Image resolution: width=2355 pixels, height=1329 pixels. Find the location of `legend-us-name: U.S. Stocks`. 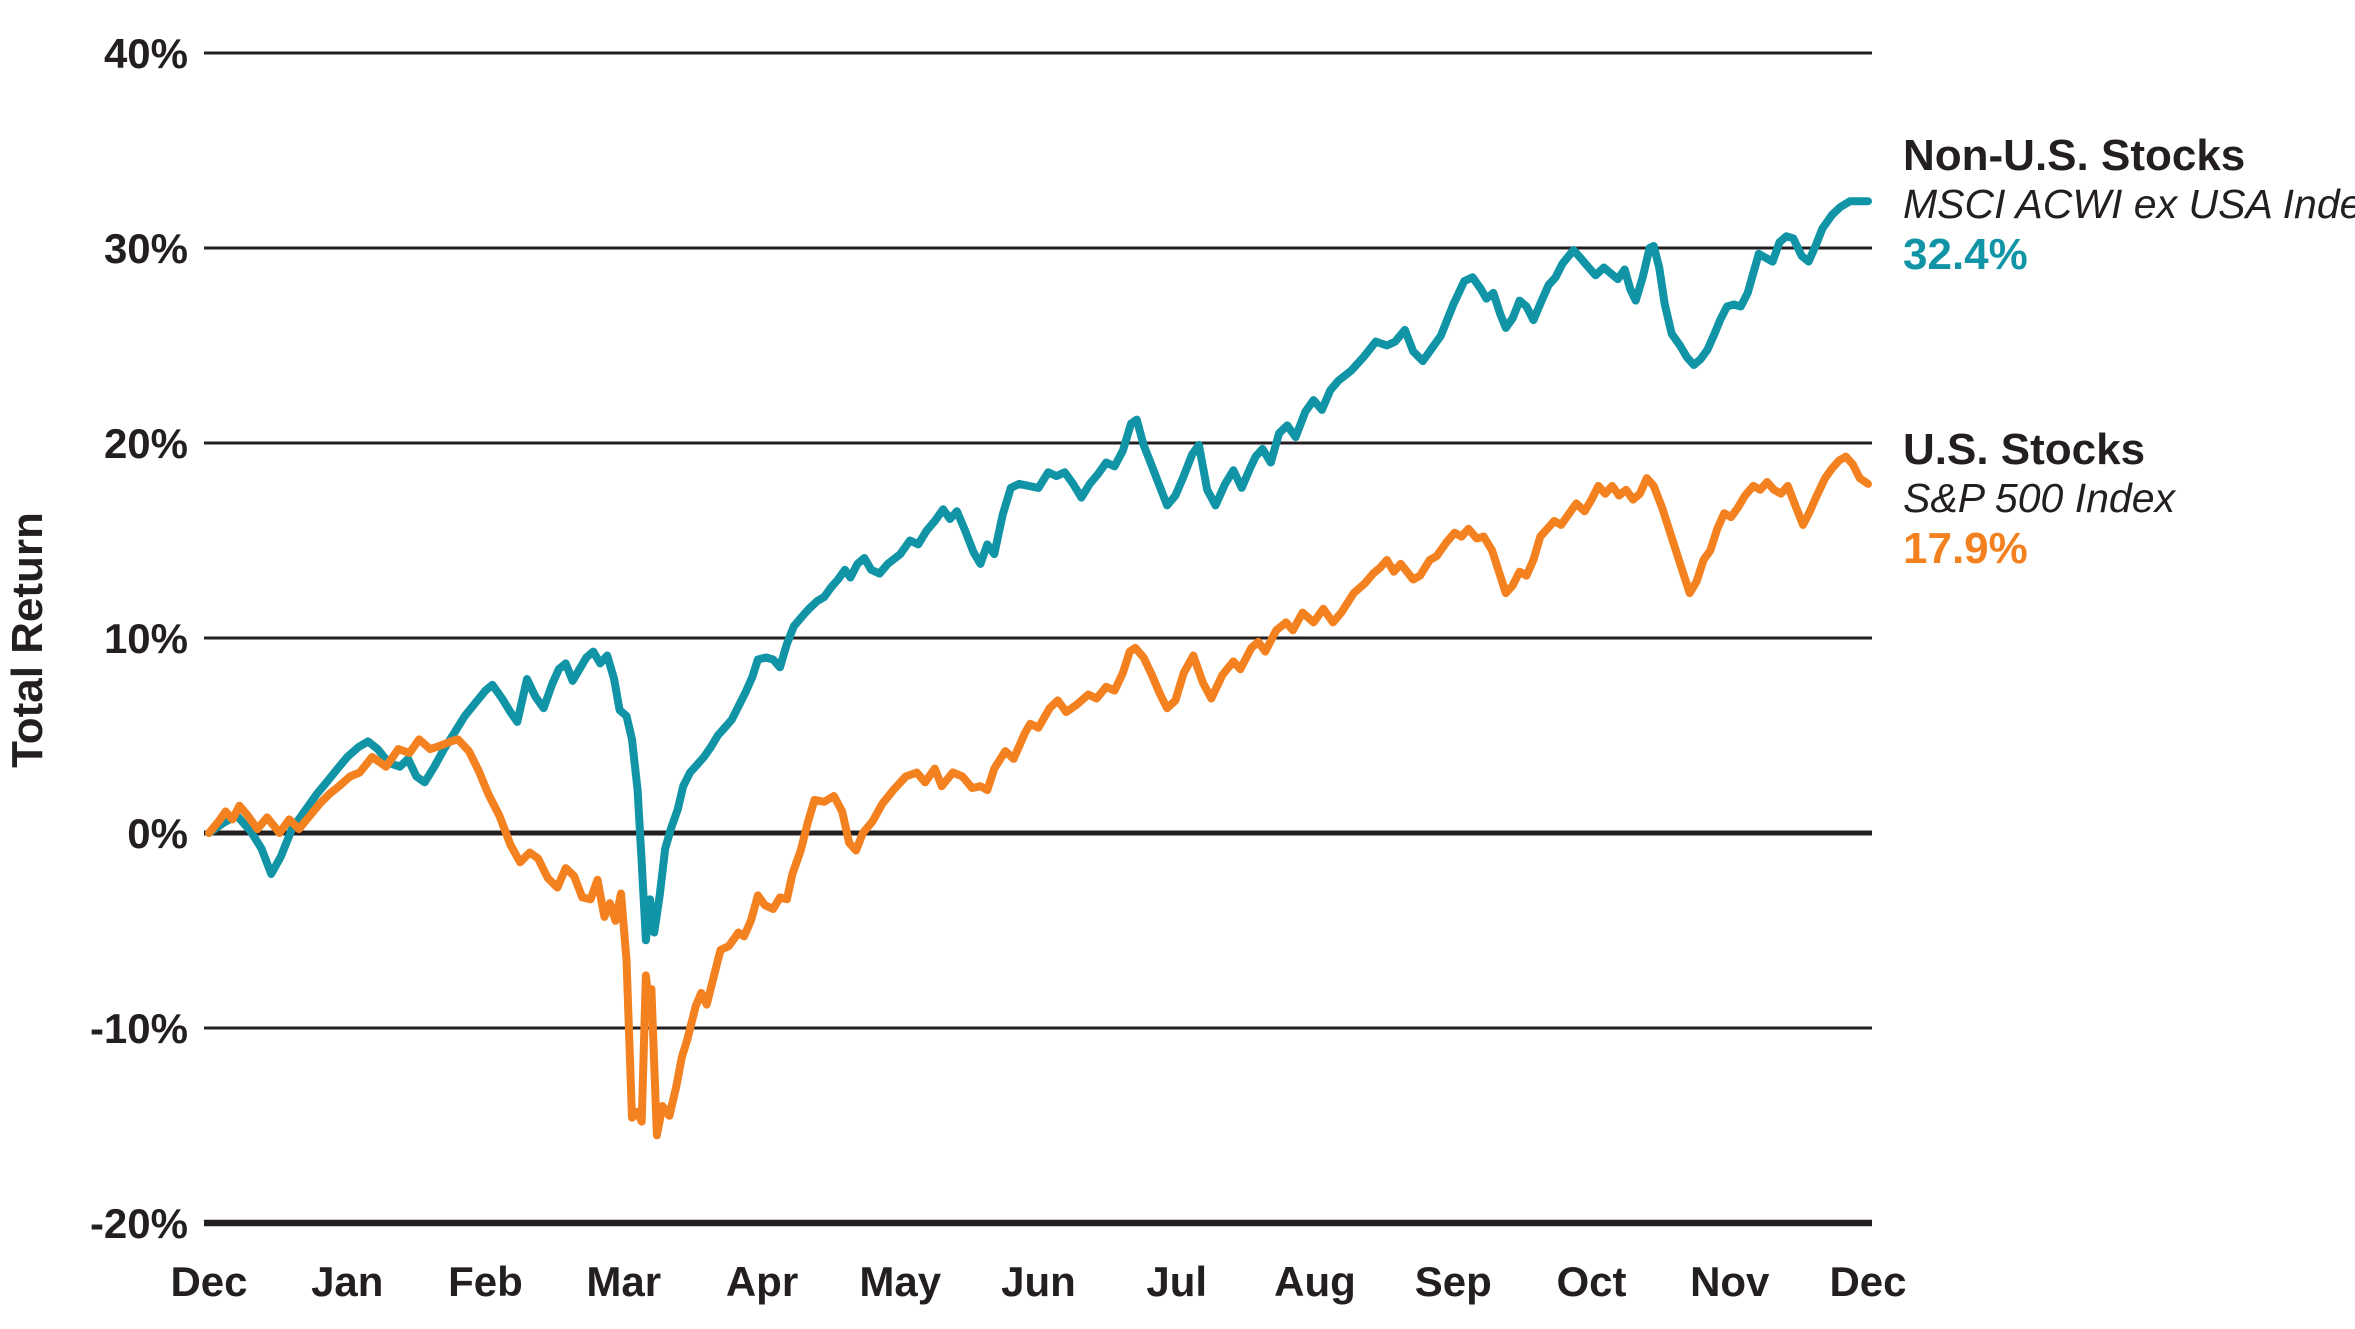

legend-us-name: U.S. Stocks is located at coordinates (2024, 449).